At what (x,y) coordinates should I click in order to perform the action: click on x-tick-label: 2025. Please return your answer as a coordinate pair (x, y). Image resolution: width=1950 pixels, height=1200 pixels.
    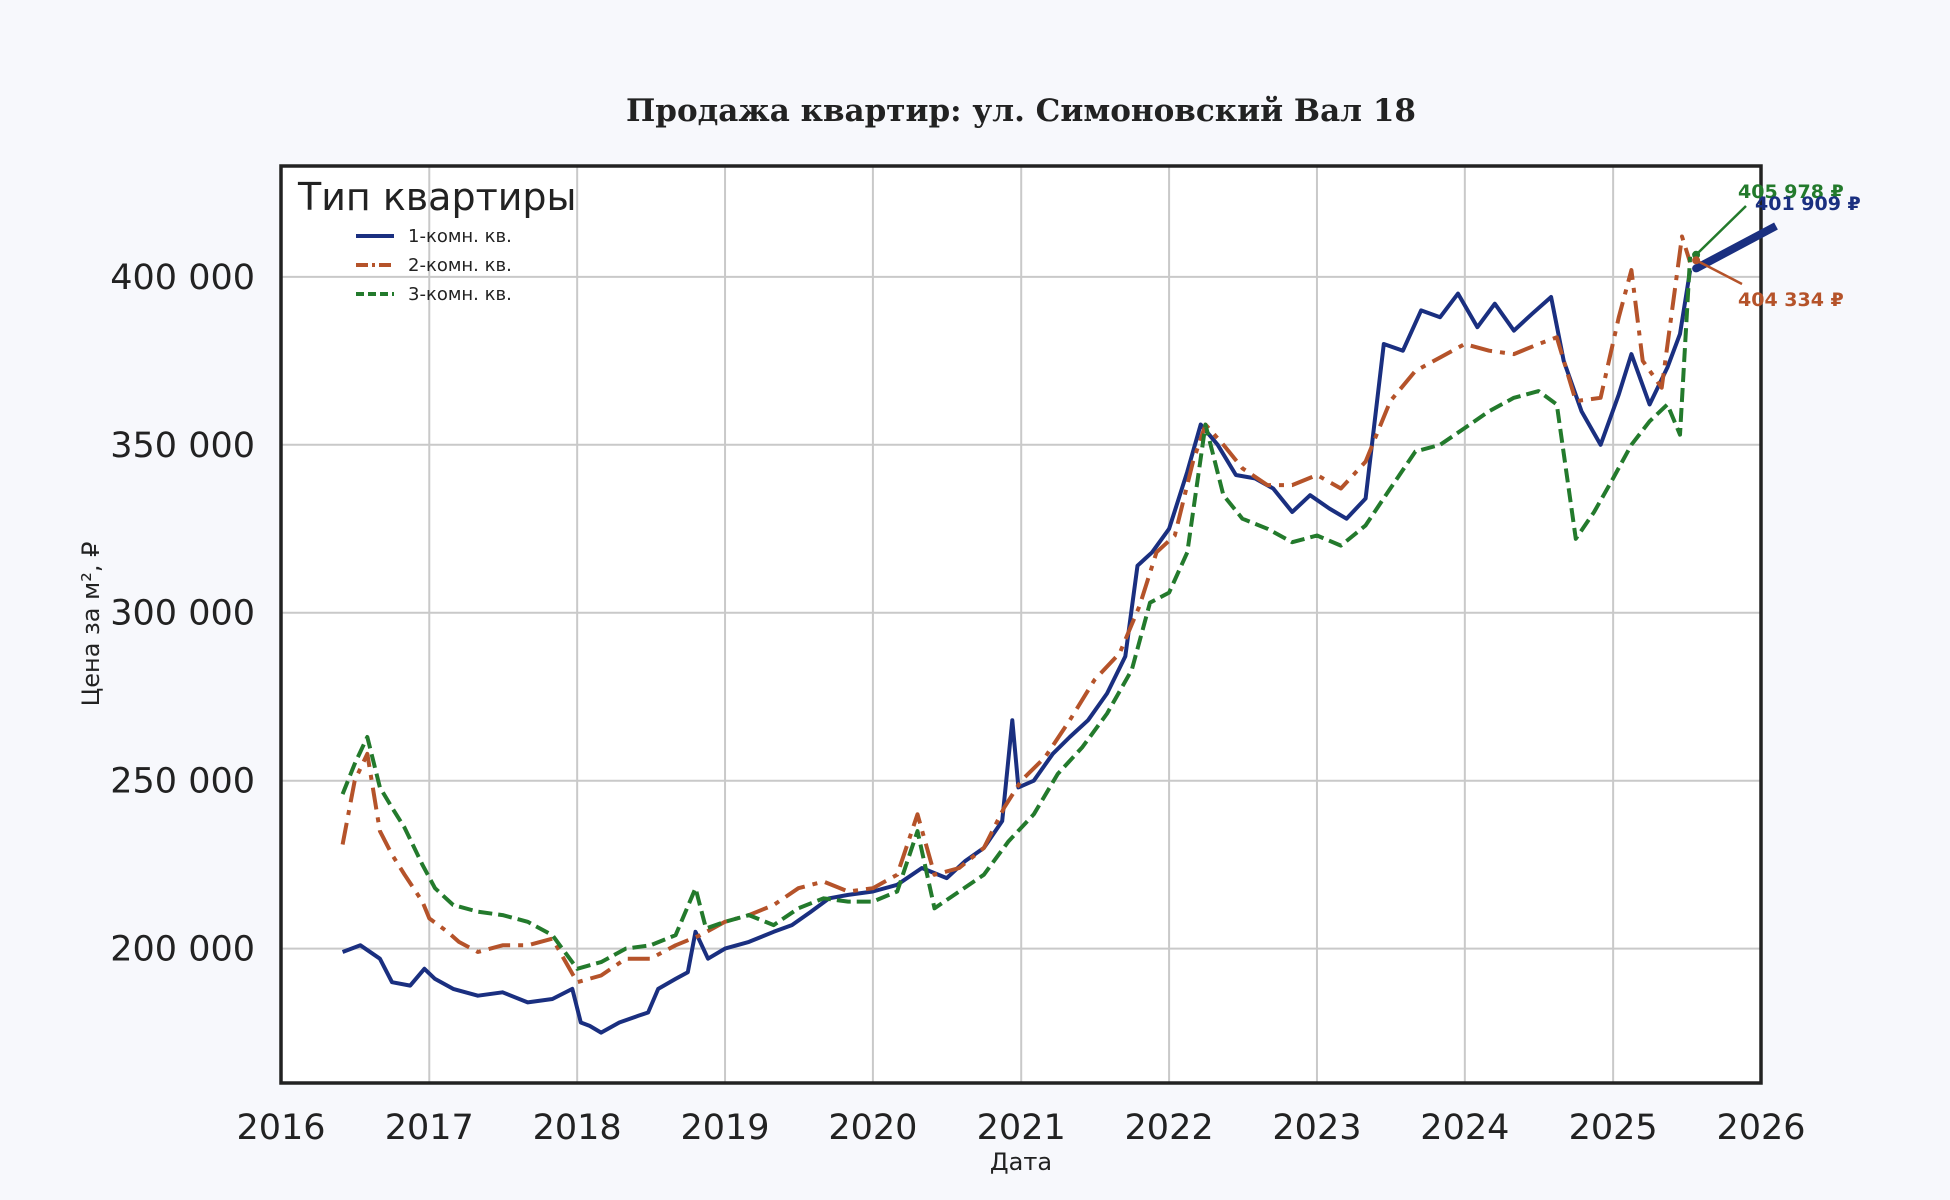
    Looking at the image, I should click on (1613, 1128).